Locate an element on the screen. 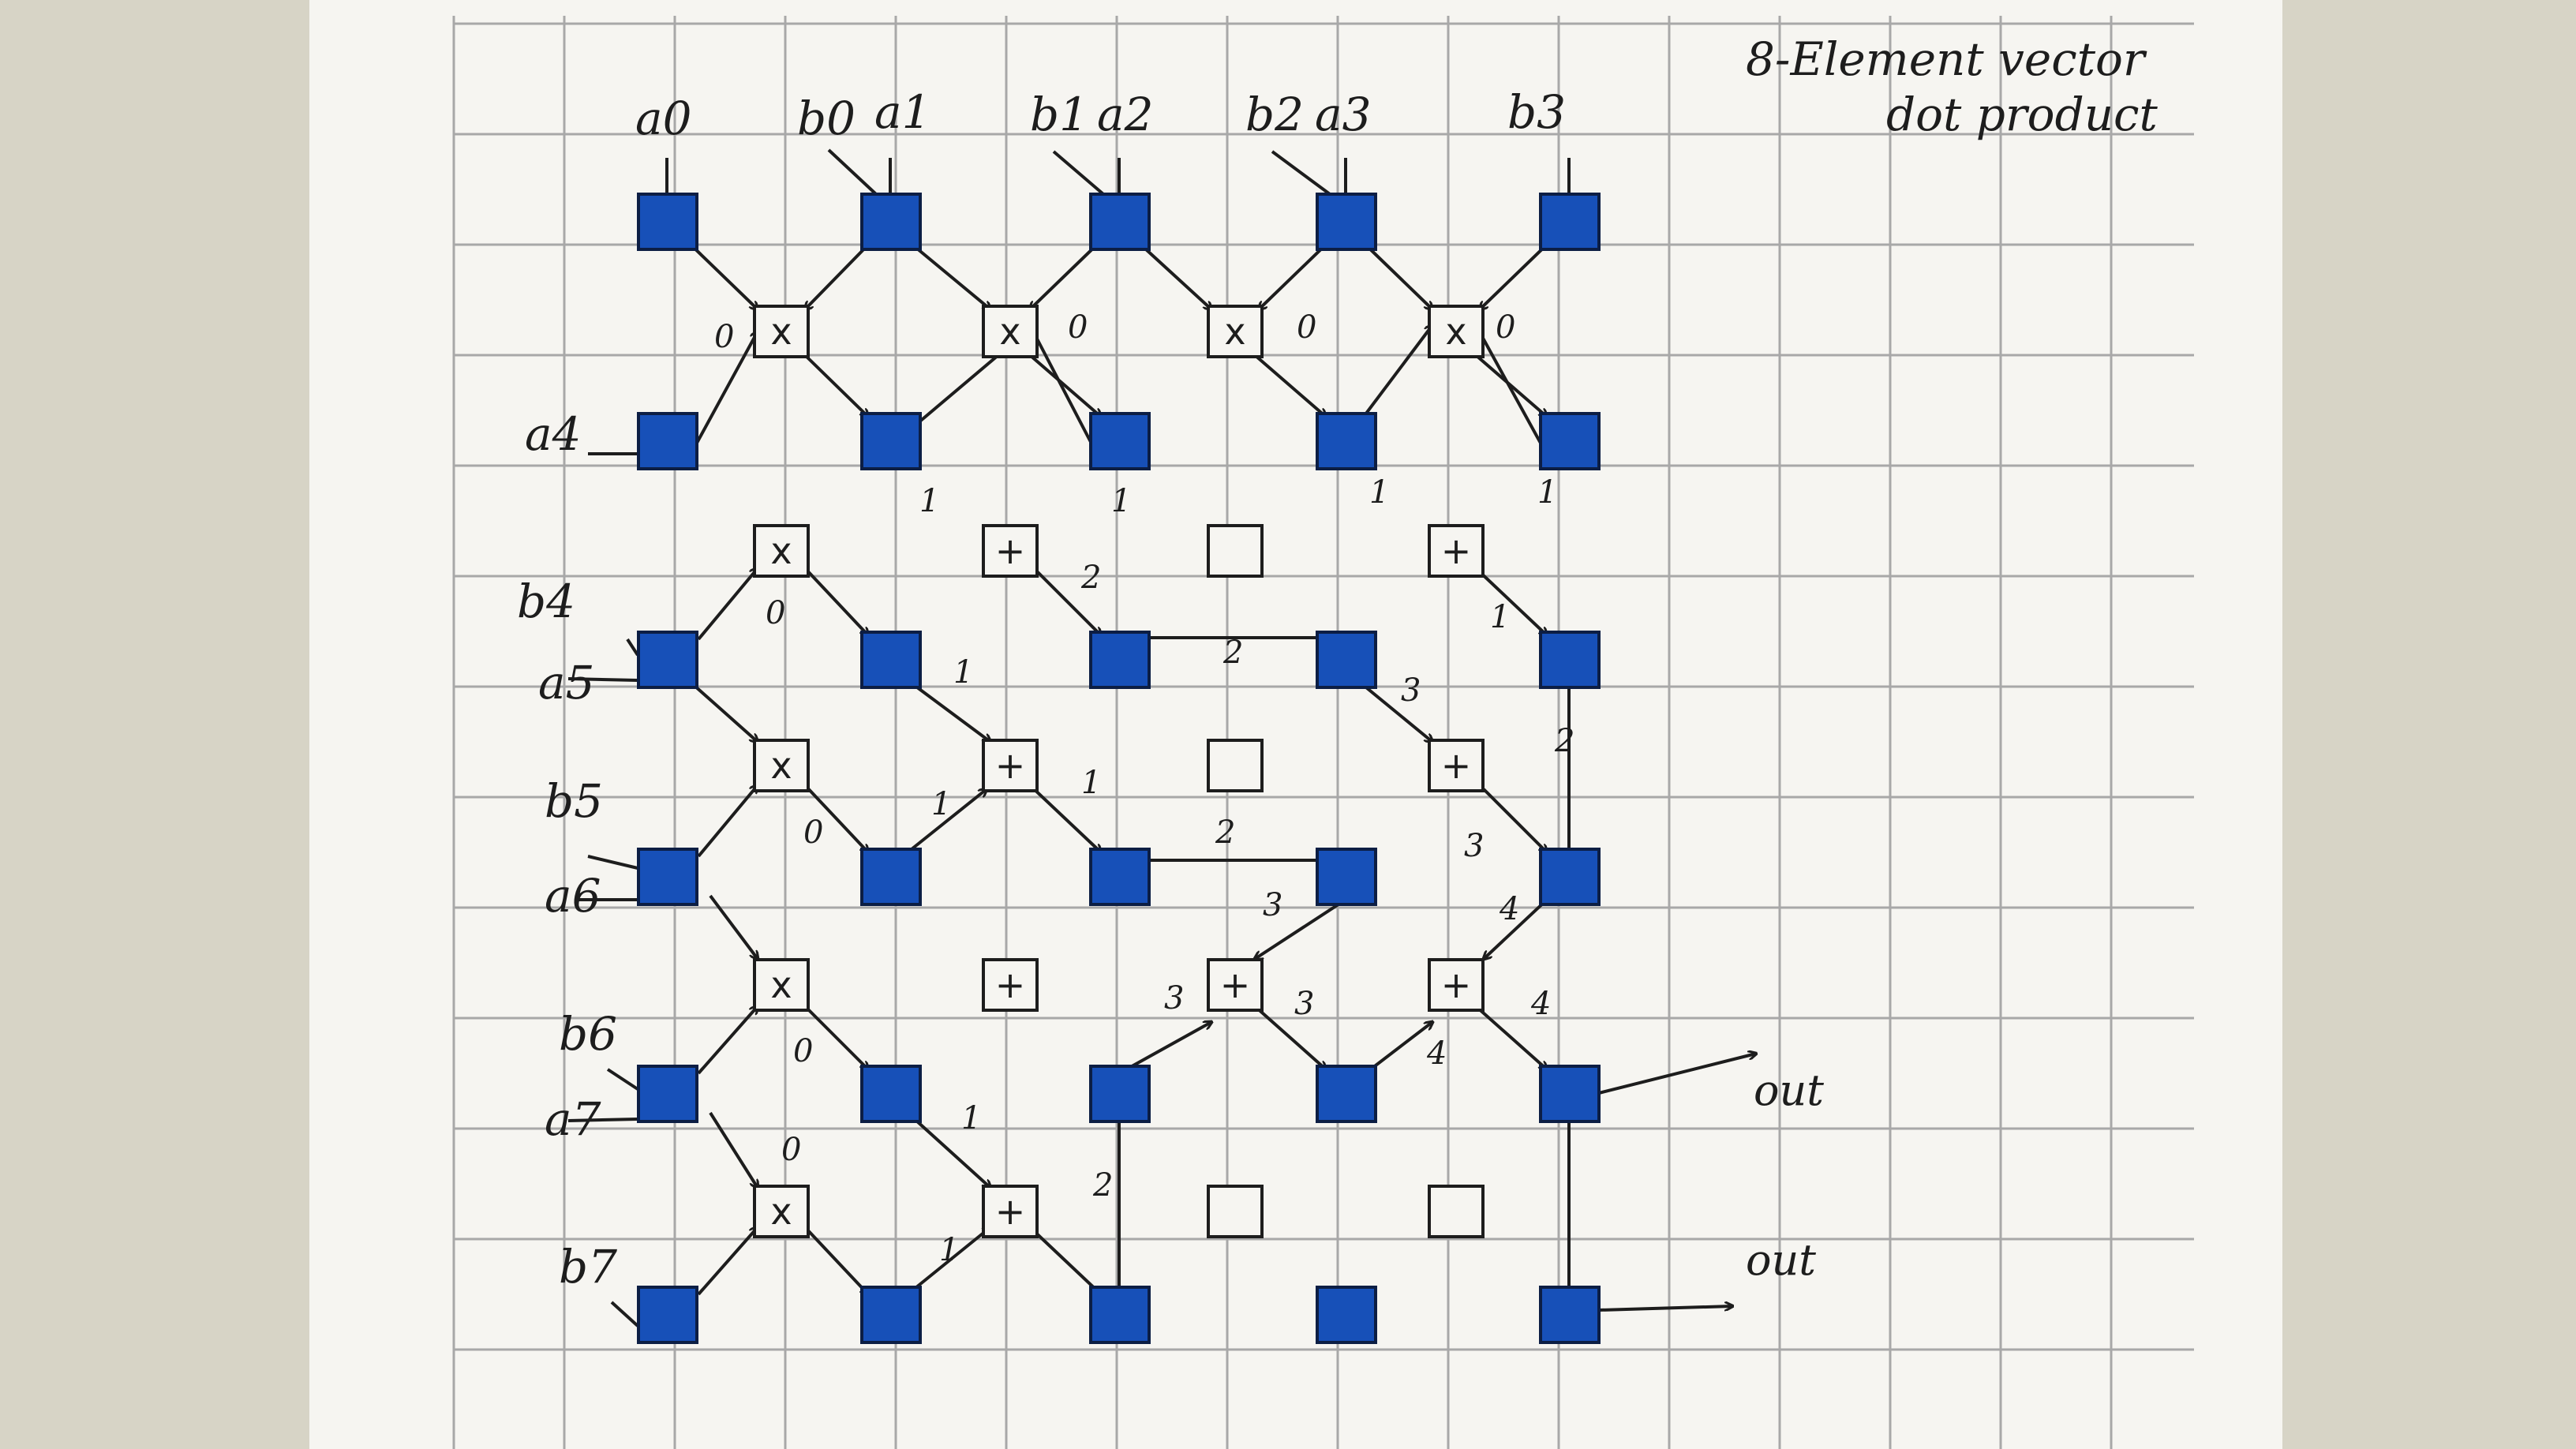 The image size is (2576, 1449). label-a7: a7 is located at coordinates (573, 1119).